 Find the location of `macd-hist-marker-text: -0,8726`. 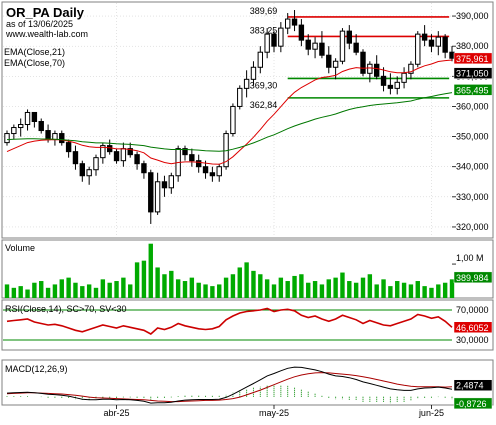

macd-hist-marker-text: -0,8726 is located at coordinates (471, 404).